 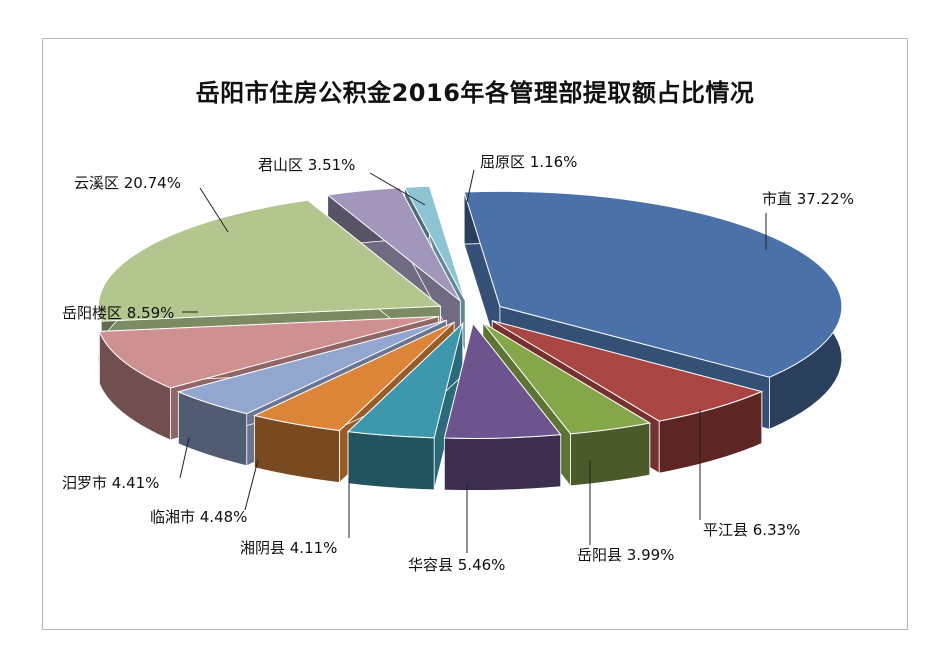 What do you see at coordinates (306, 165) in the screenshot?
I see `data-label: 君山区 3.51%` at bounding box center [306, 165].